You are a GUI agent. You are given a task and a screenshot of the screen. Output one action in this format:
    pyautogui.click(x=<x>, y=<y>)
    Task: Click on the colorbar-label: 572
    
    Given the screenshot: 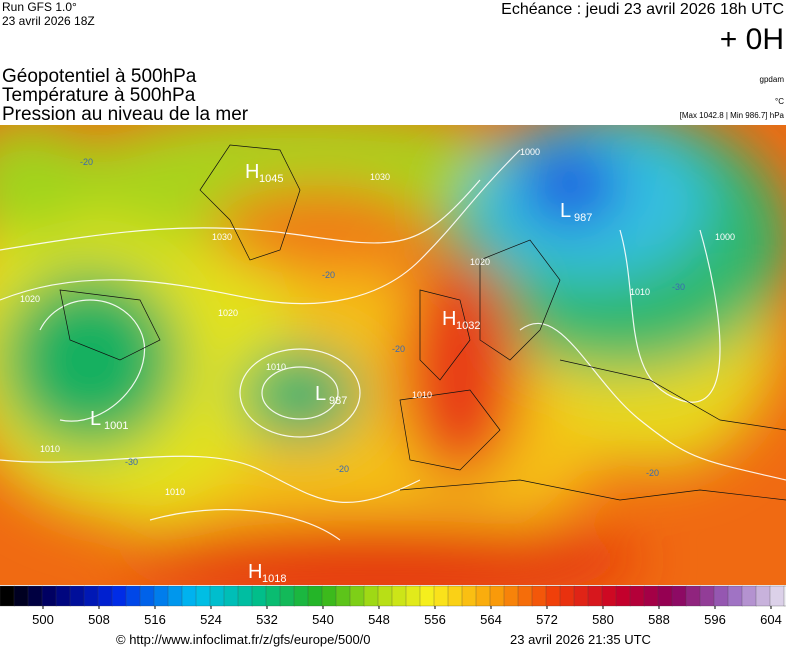 What is the action you would take?
    pyautogui.click(x=547, y=619)
    